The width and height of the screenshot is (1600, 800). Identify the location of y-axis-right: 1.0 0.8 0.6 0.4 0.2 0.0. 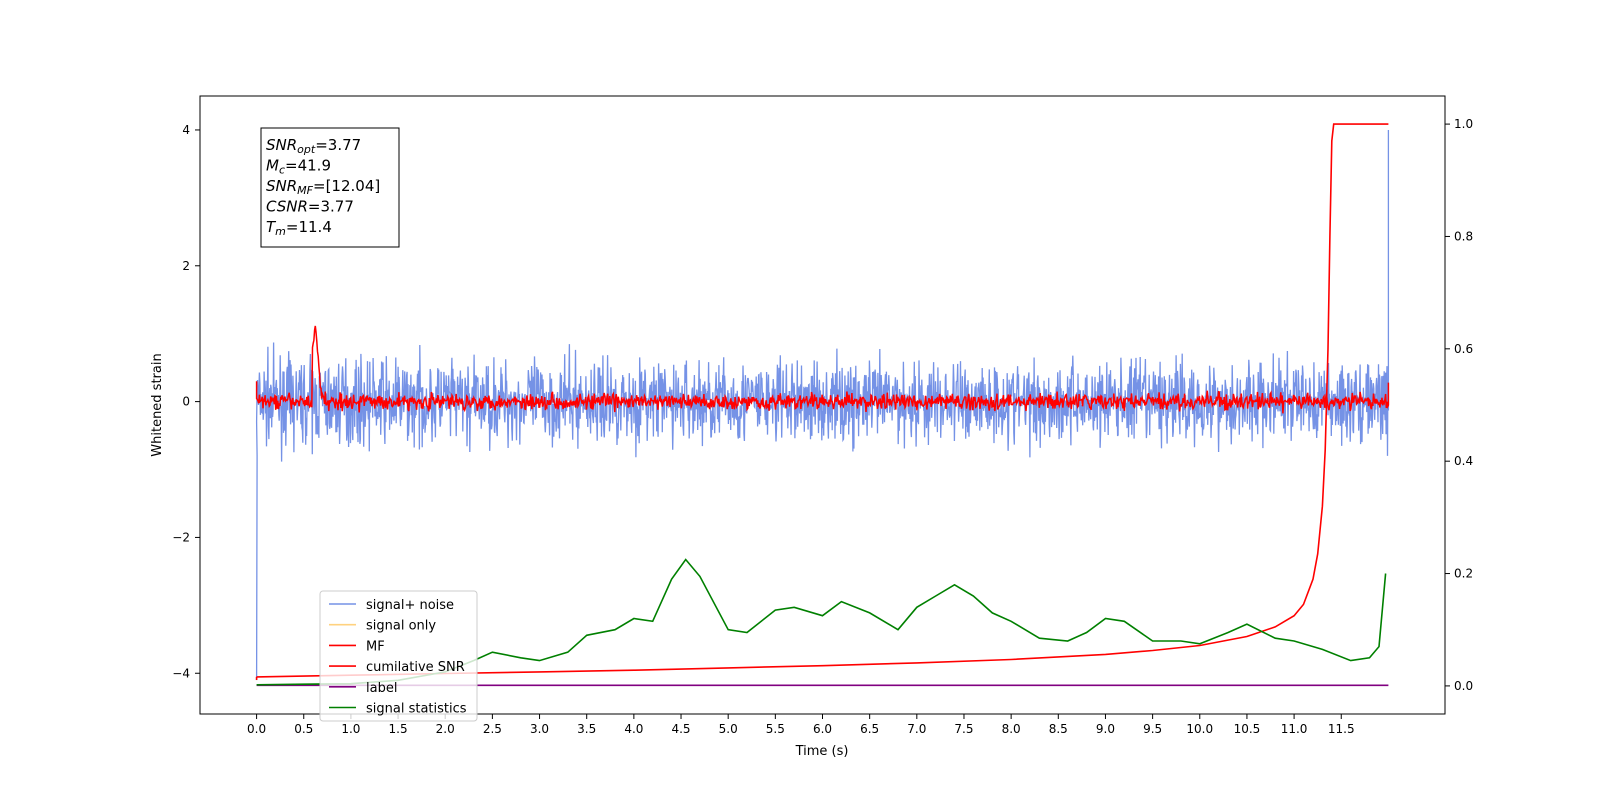
(1459, 405).